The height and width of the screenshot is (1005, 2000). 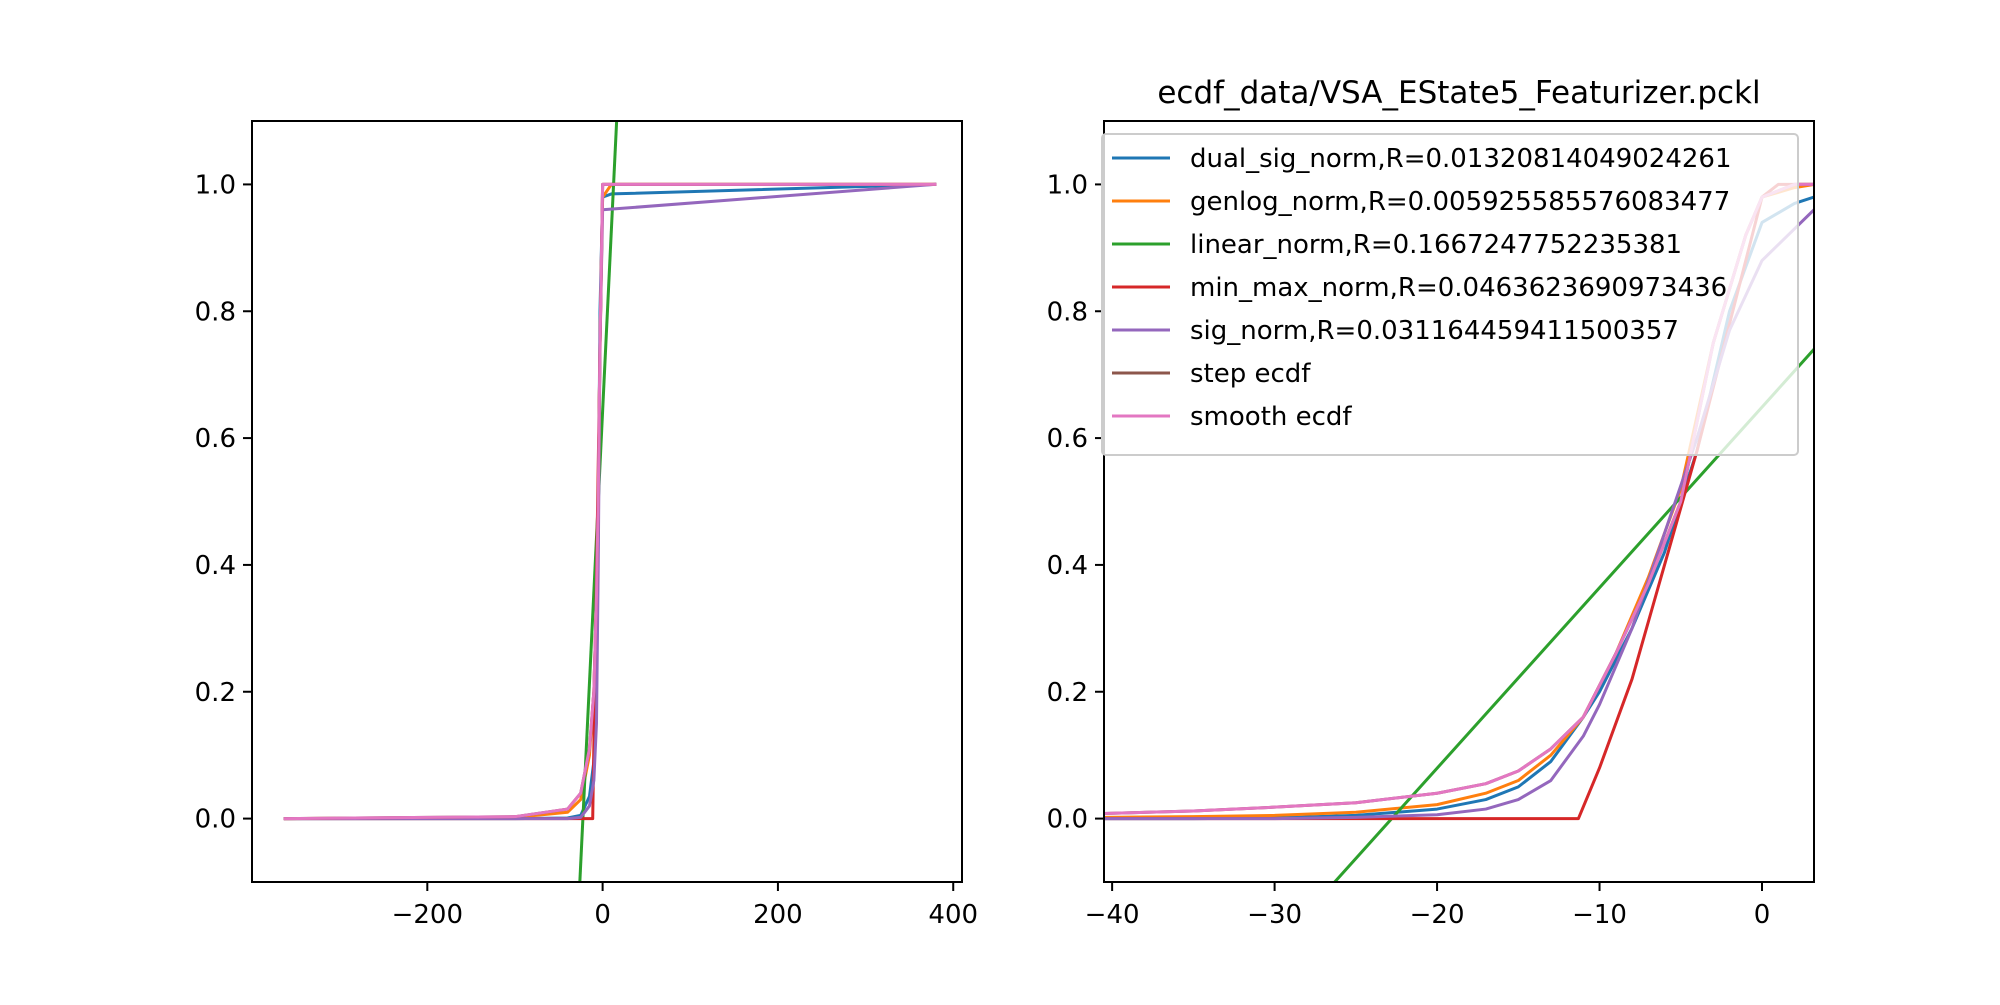 What do you see at coordinates (1437, 915) in the screenshot?
I see `right-x-tick-label: −20` at bounding box center [1437, 915].